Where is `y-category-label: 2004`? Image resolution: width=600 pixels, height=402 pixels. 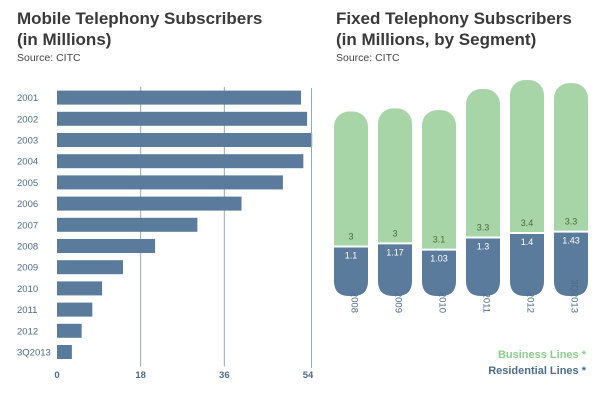 y-category-label: 2004 is located at coordinates (27, 162).